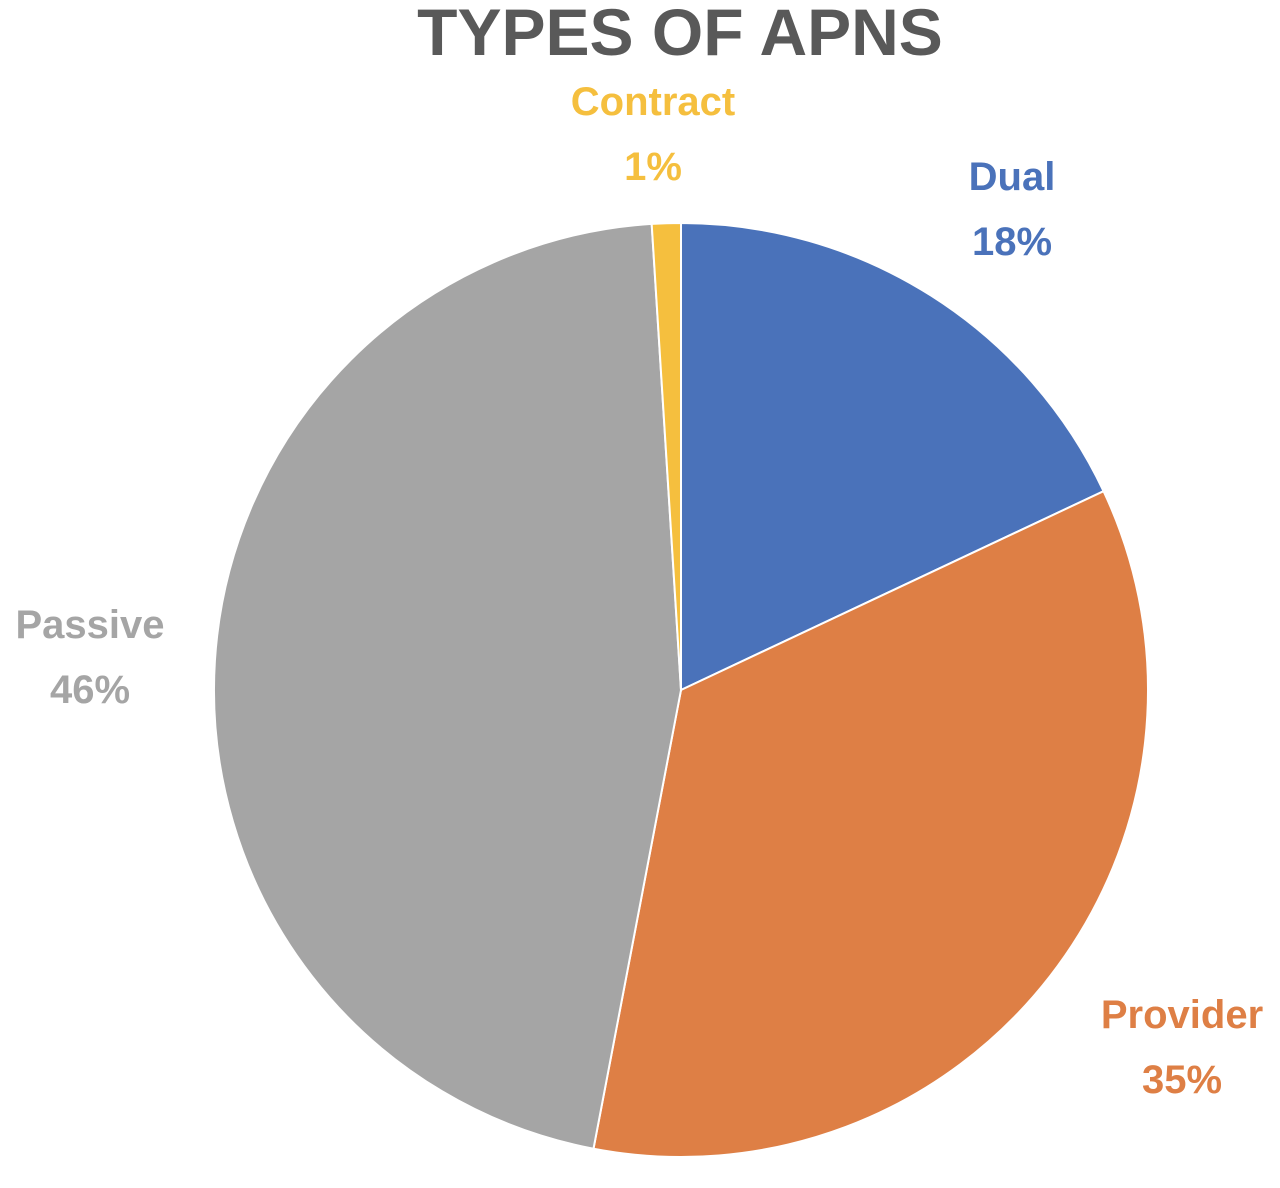 This screenshot has height=1188, width=1280. Describe the element at coordinates (90, 690) in the screenshot. I see `slice-percent-passive: 46%` at that location.